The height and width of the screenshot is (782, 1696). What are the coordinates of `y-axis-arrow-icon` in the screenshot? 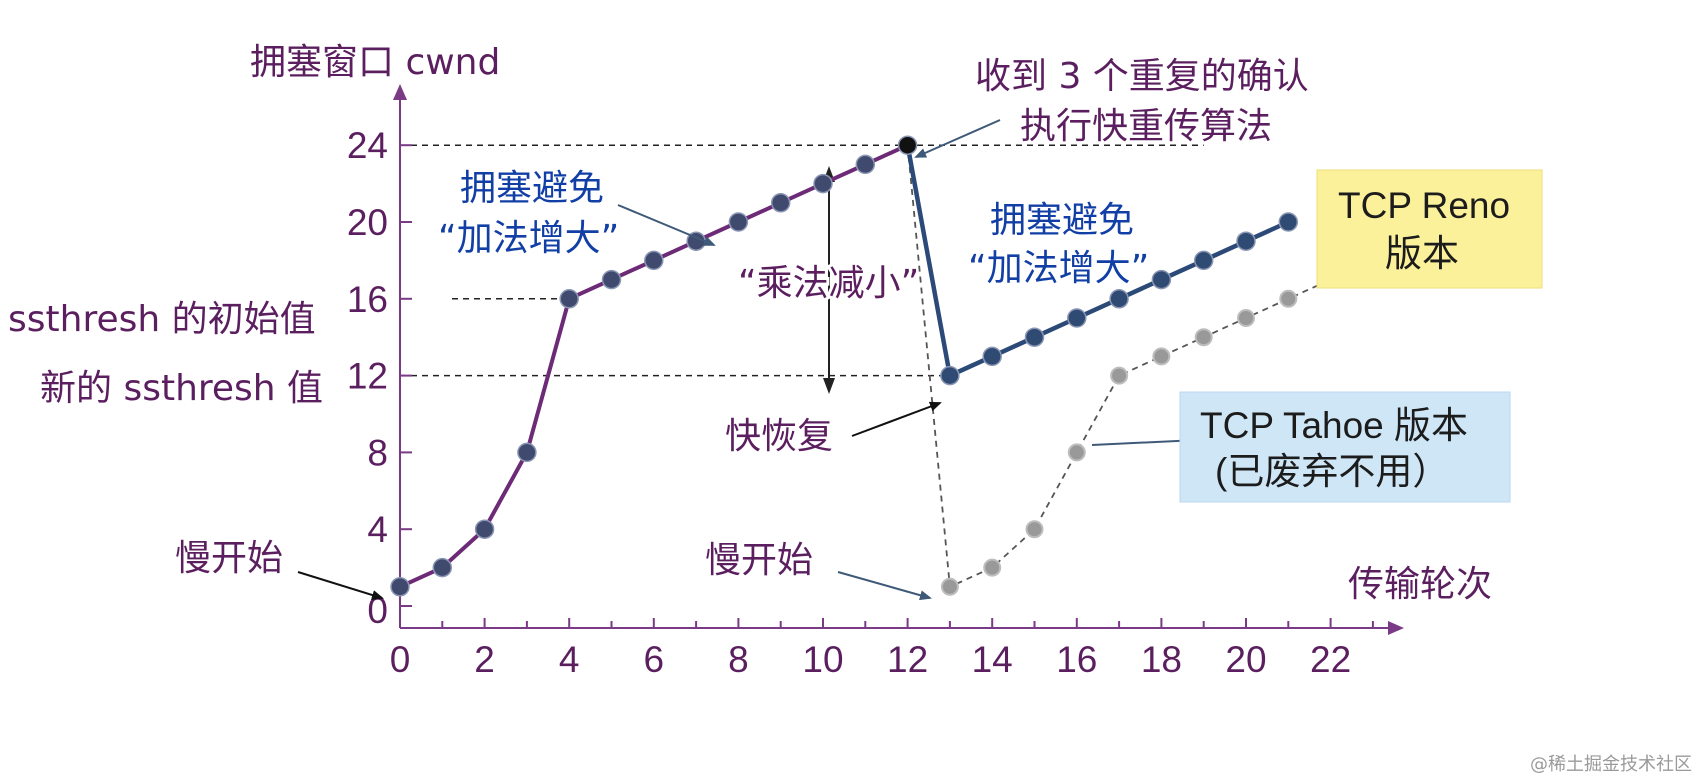 It's located at (400, 92).